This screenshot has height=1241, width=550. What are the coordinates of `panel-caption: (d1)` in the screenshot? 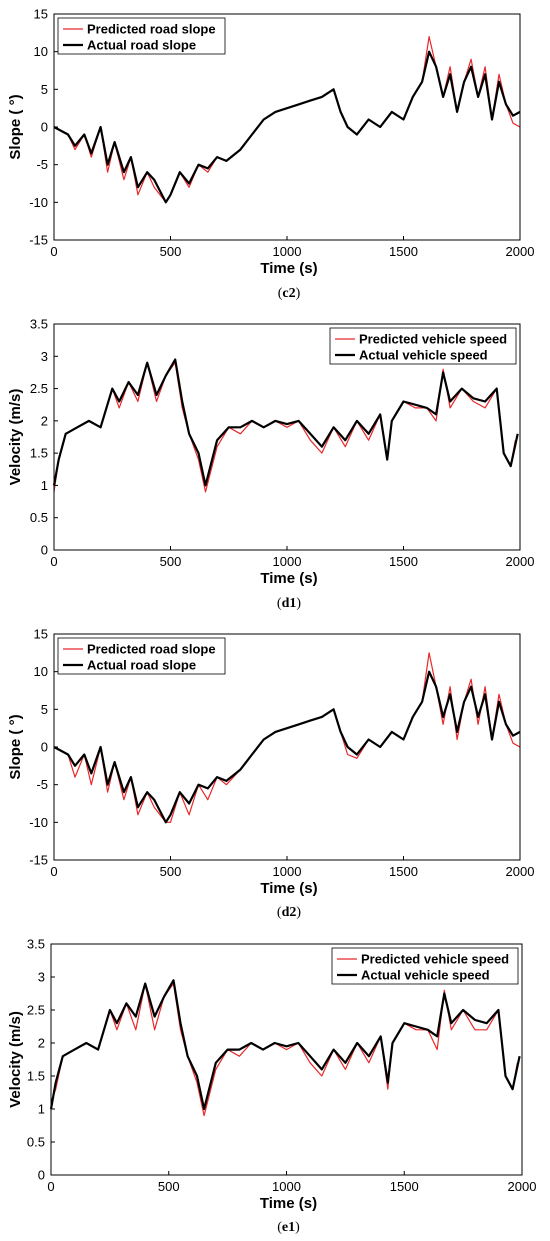 It's located at (289, 603).